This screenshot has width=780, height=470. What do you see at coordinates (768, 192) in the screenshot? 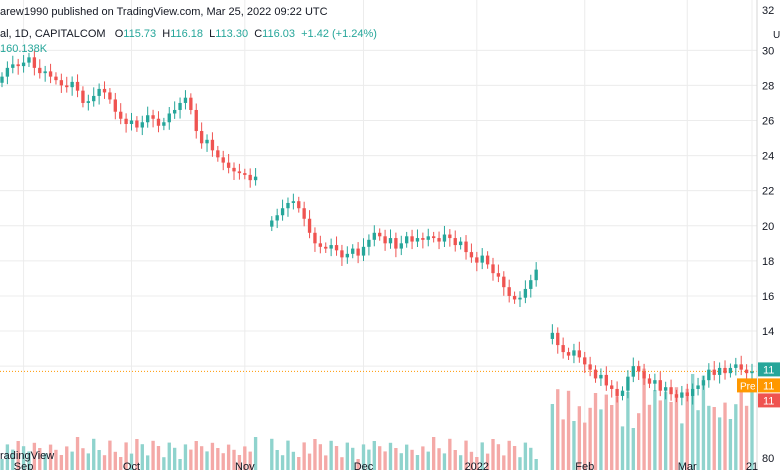
I see `price-tick-label: 22` at bounding box center [768, 192].